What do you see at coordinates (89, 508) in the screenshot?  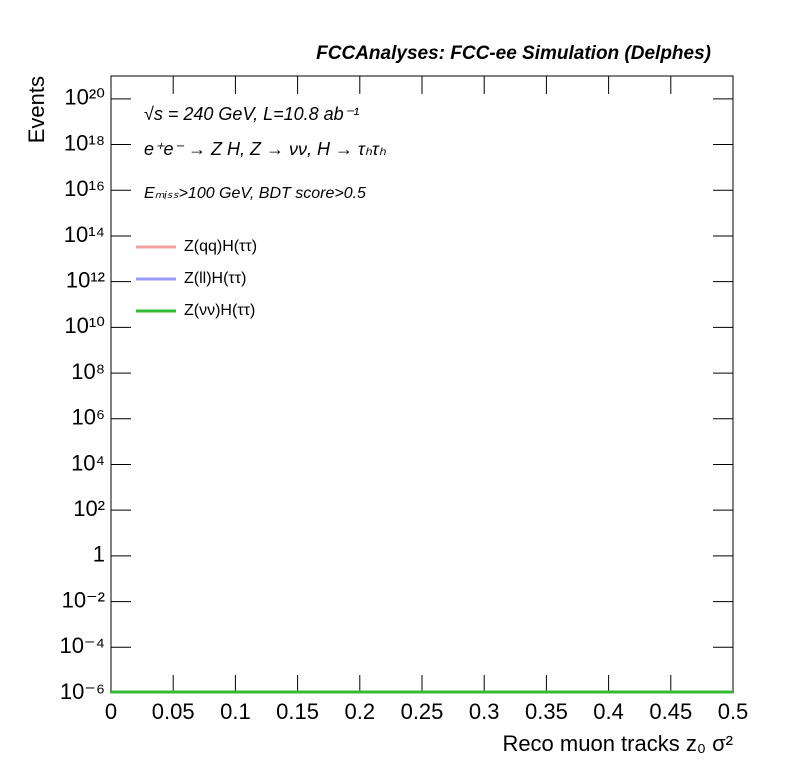 I see `y-tick-label: 10²` at bounding box center [89, 508].